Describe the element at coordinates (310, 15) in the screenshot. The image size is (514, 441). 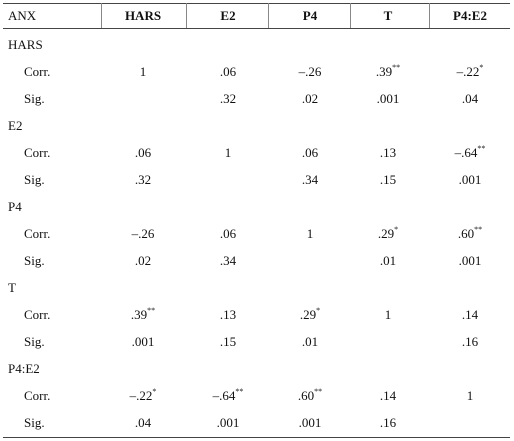
I see `header-cell: P4` at that location.